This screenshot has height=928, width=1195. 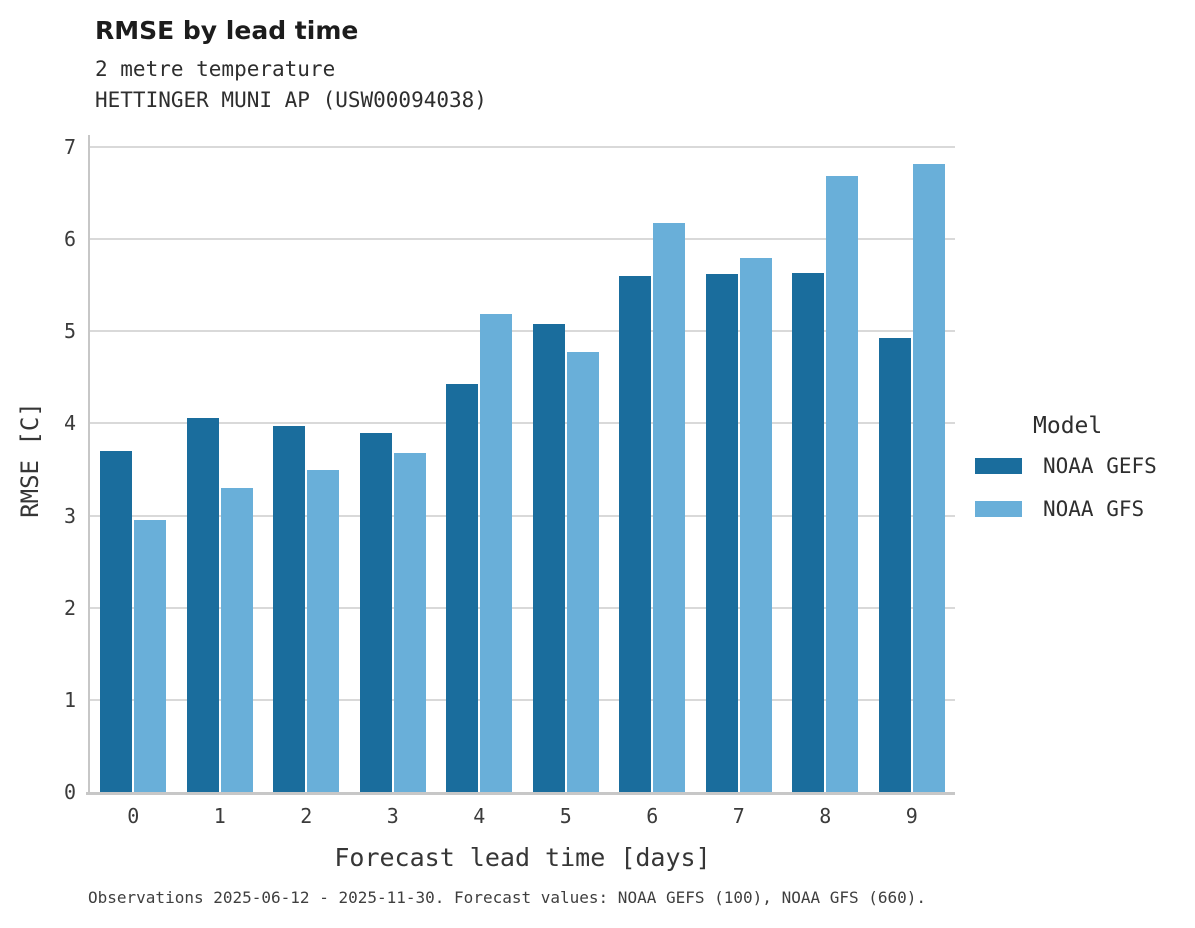 What do you see at coordinates (479, 816) in the screenshot?
I see `x-tick-label-4: 4` at bounding box center [479, 816].